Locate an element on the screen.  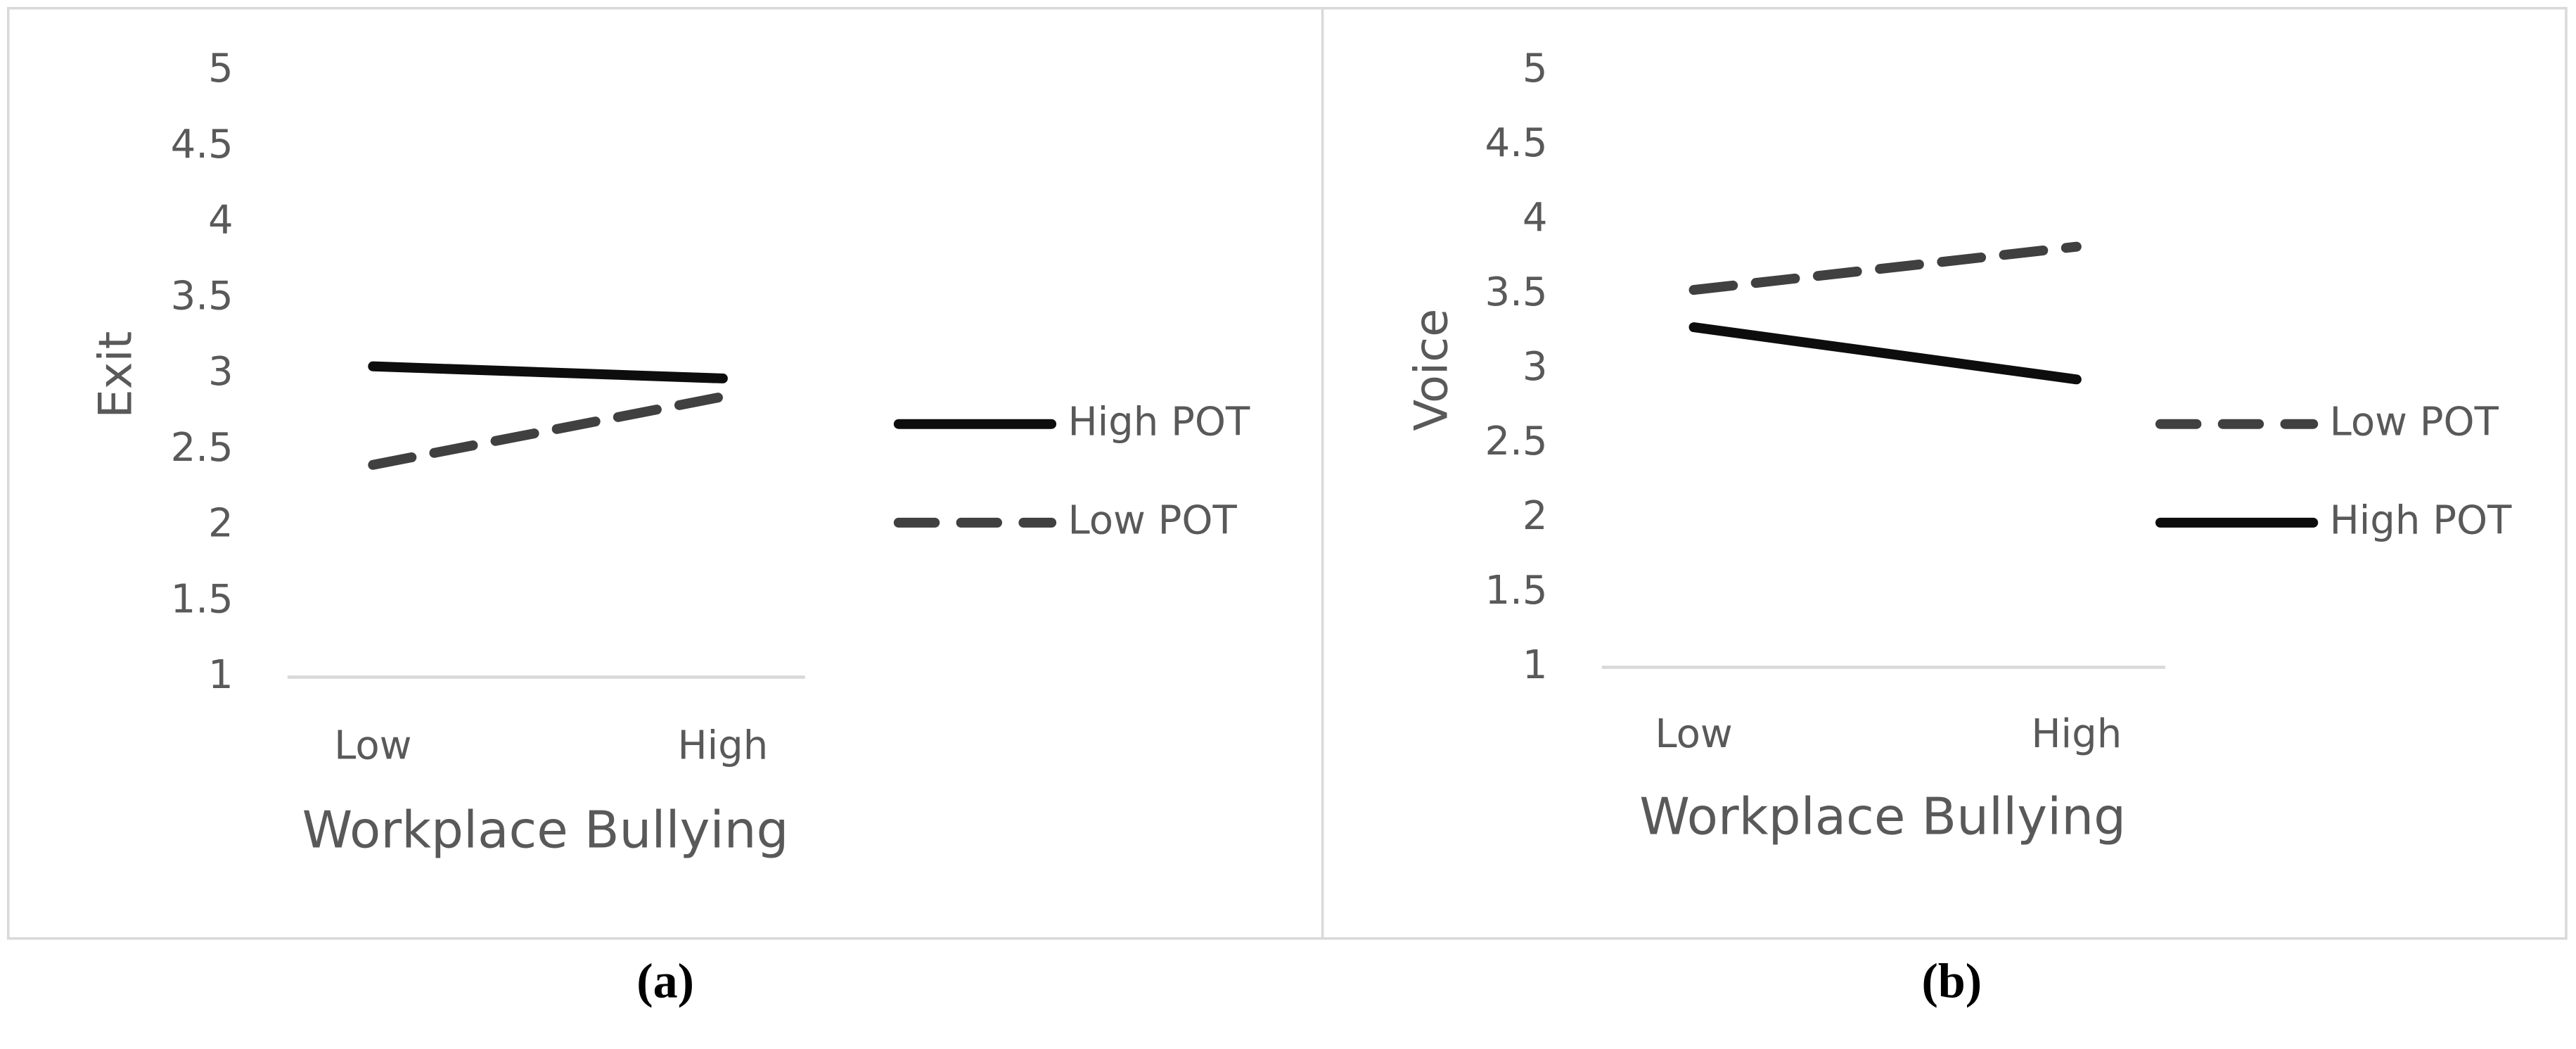
y-axis-label: Voice is located at coordinates (1431, 370).